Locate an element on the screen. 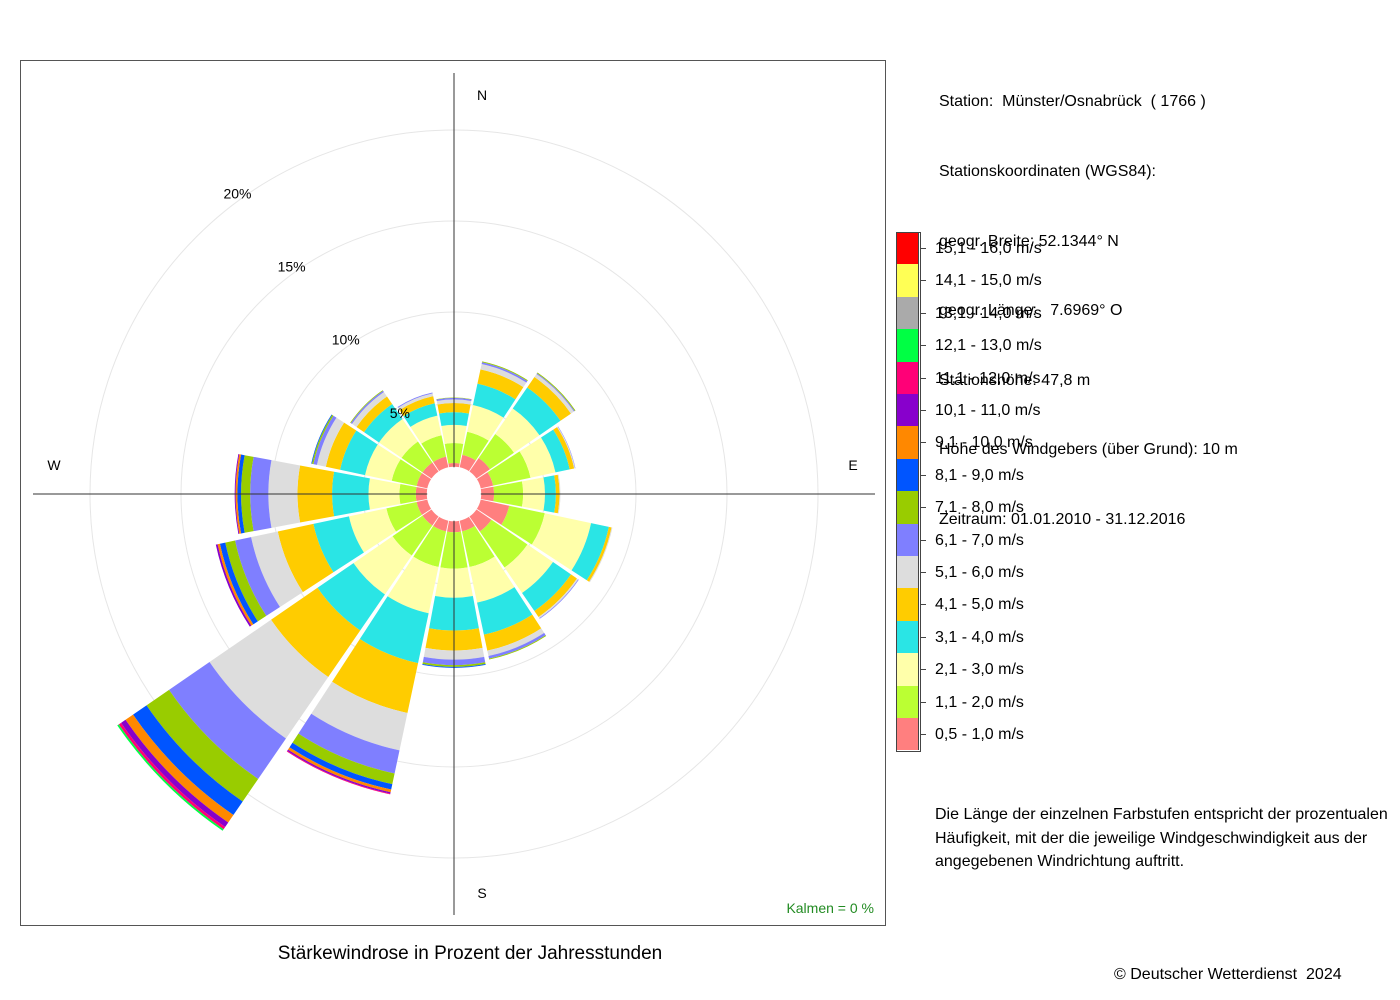  legend-item: 6,1 - 7,0 m/s is located at coordinates (1096, 539).